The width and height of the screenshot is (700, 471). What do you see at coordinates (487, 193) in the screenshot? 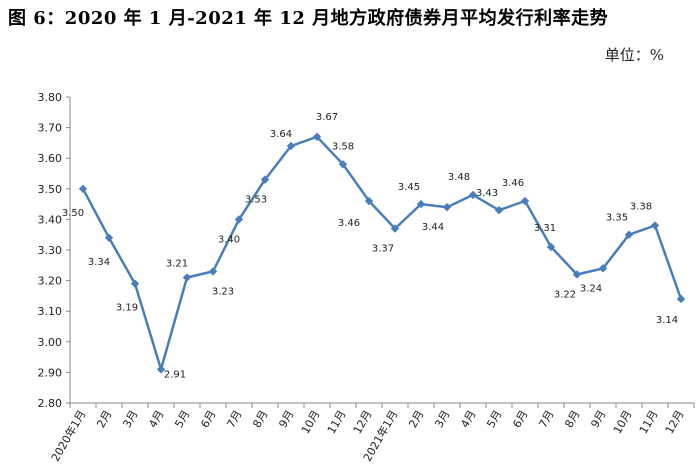
I see `data-label: 3.43` at bounding box center [487, 193].